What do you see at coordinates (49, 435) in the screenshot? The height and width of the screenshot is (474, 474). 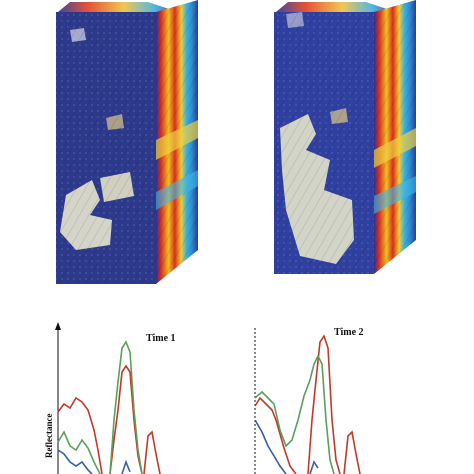 I see `y-axis-label: Reflectance` at bounding box center [49, 435].